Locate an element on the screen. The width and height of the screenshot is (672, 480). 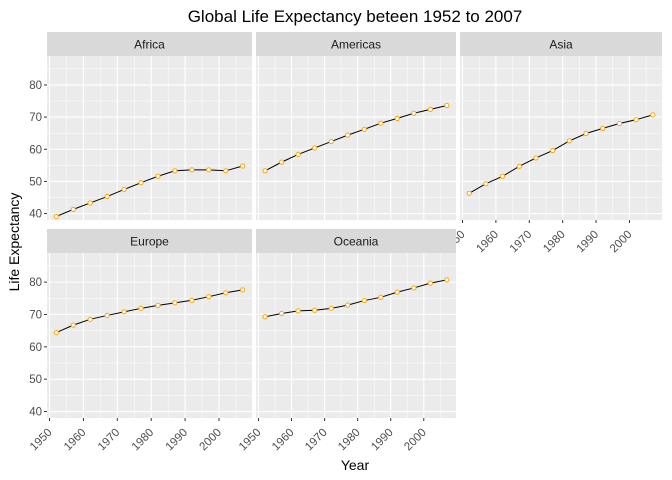
strip-label: Americas is located at coordinates (356, 45).